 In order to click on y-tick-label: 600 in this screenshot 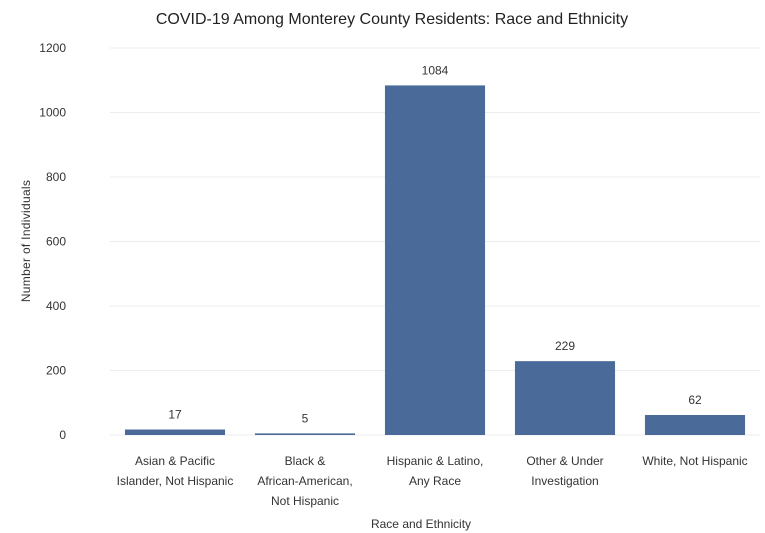, I will do `click(56, 242)`.